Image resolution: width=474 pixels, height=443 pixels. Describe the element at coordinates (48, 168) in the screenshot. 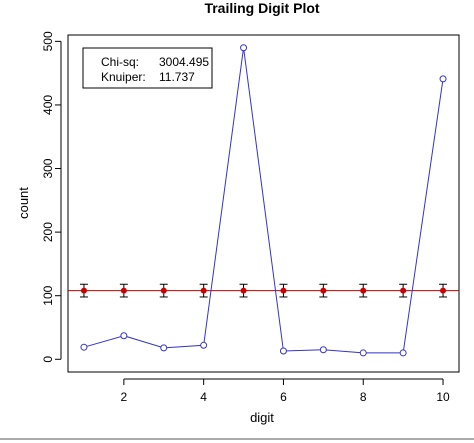

I see `y-tick-label: 300` at that location.